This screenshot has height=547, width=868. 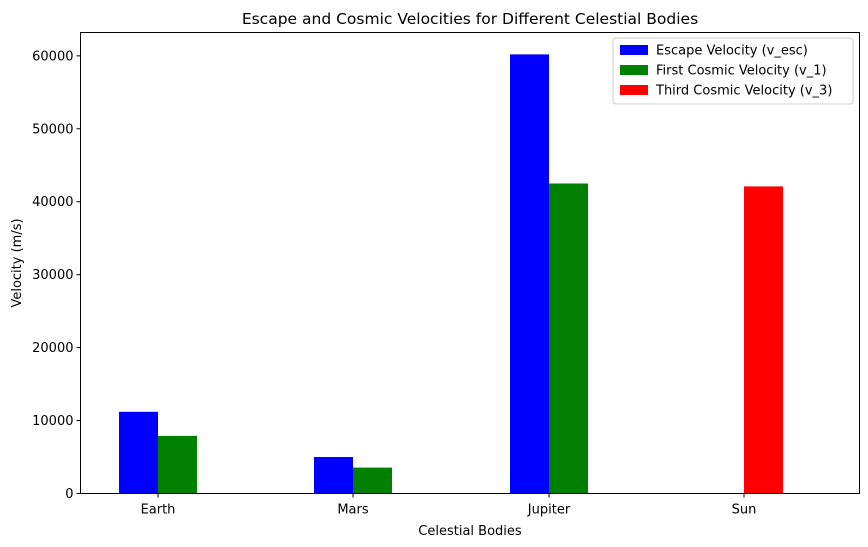 I want to click on x-tick-label: Earth, so click(x=158, y=510).